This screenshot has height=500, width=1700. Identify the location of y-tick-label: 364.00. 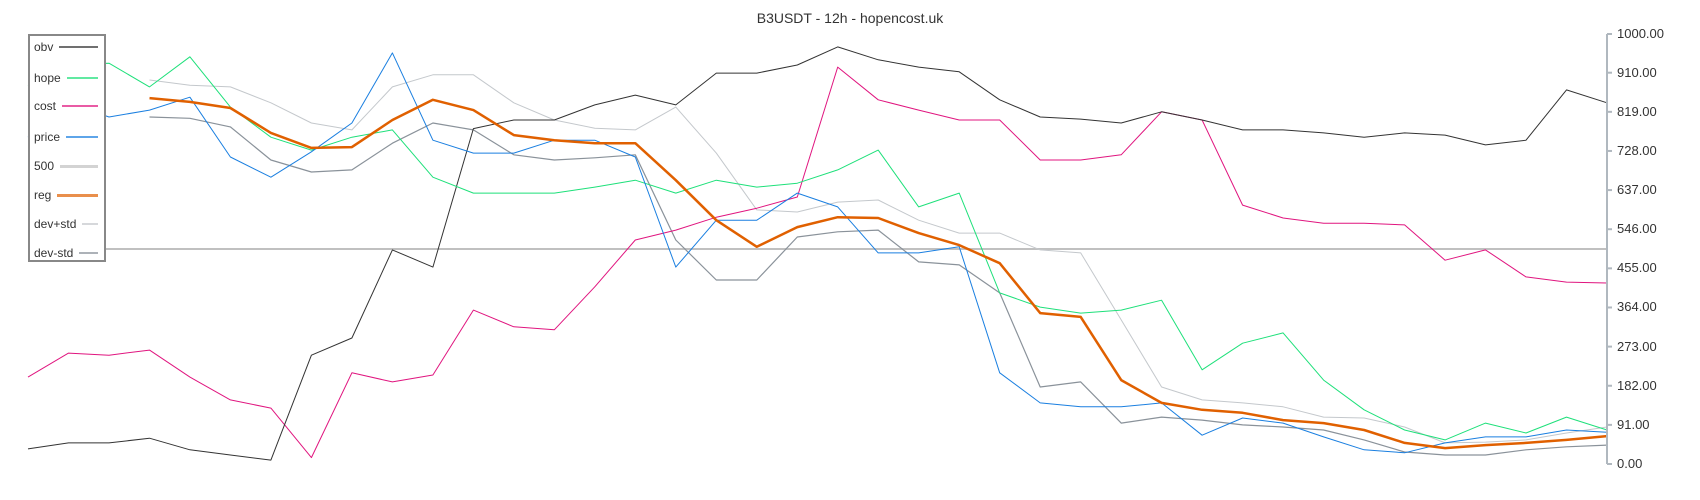
(1637, 307).